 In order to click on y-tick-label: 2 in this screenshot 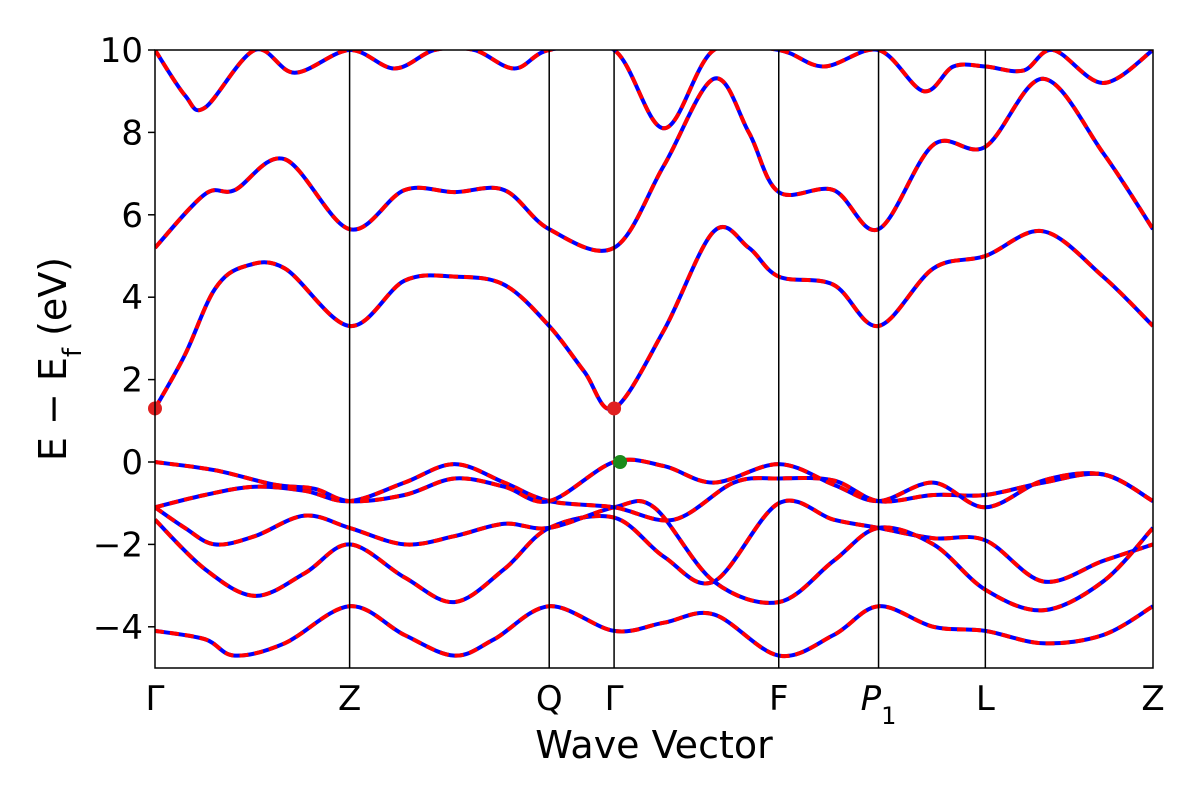, I will do `click(132, 381)`.